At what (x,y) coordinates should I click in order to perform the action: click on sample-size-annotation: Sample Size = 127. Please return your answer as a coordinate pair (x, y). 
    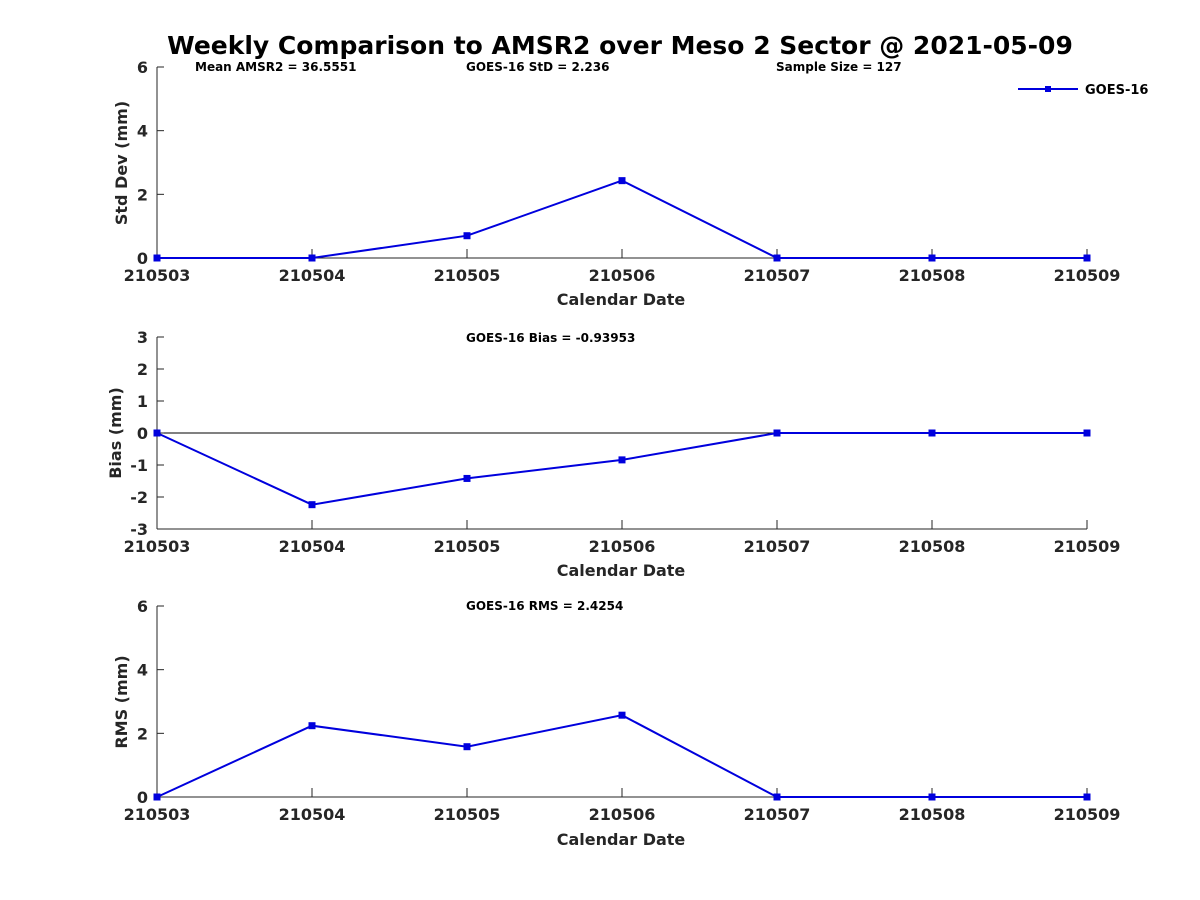
    Looking at the image, I should click on (839, 67).